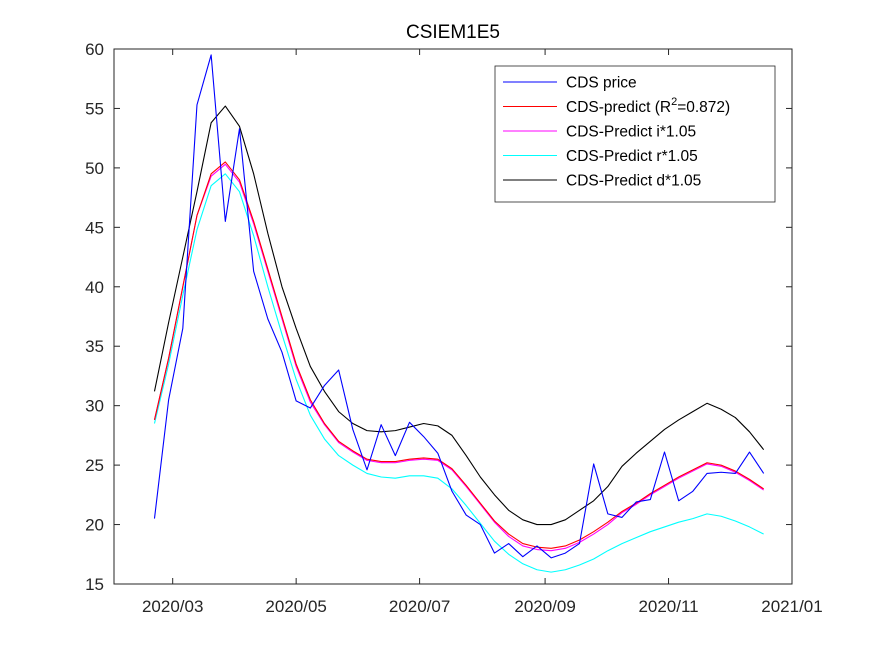  I want to click on legend-label-tail: =0.872), so click(703, 107).